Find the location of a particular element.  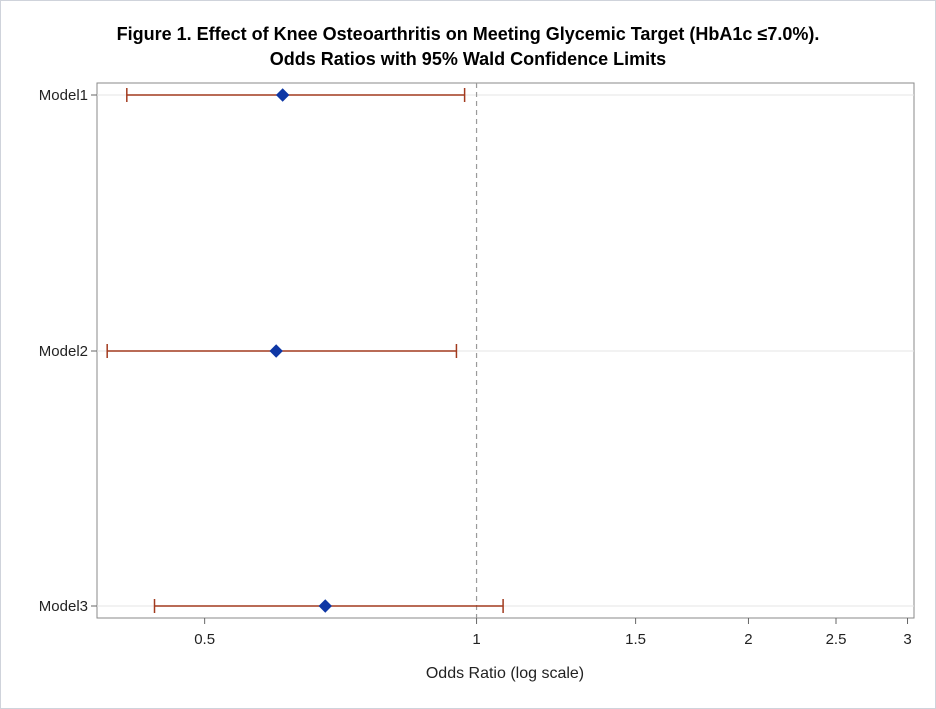

estimate-marker-model2 is located at coordinates (276, 351).